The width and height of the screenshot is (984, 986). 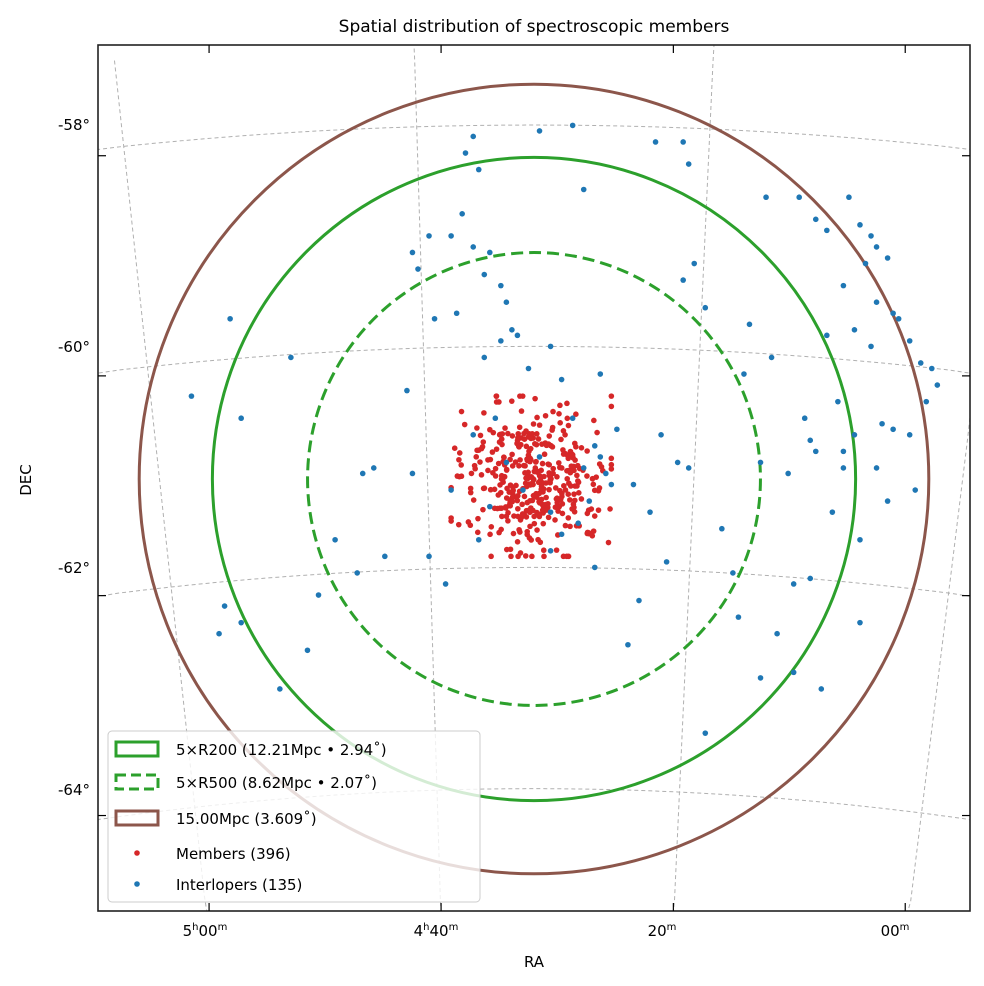 I want to click on ra-gridline, so click(x=933, y=487).